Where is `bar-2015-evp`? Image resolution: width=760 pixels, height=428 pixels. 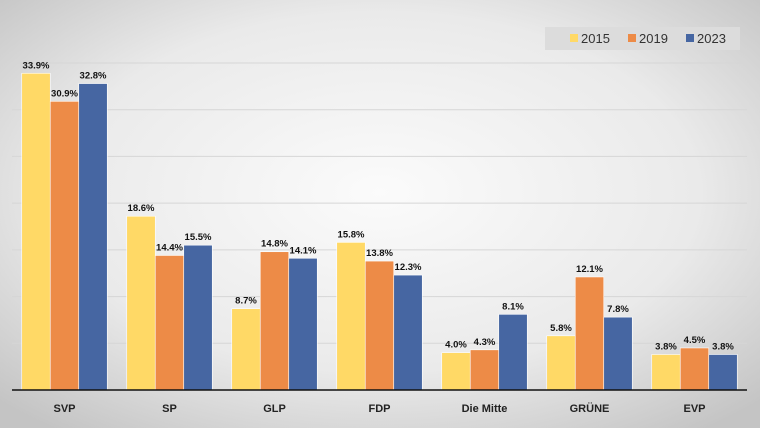
bar-2015-evp is located at coordinates (666, 372).